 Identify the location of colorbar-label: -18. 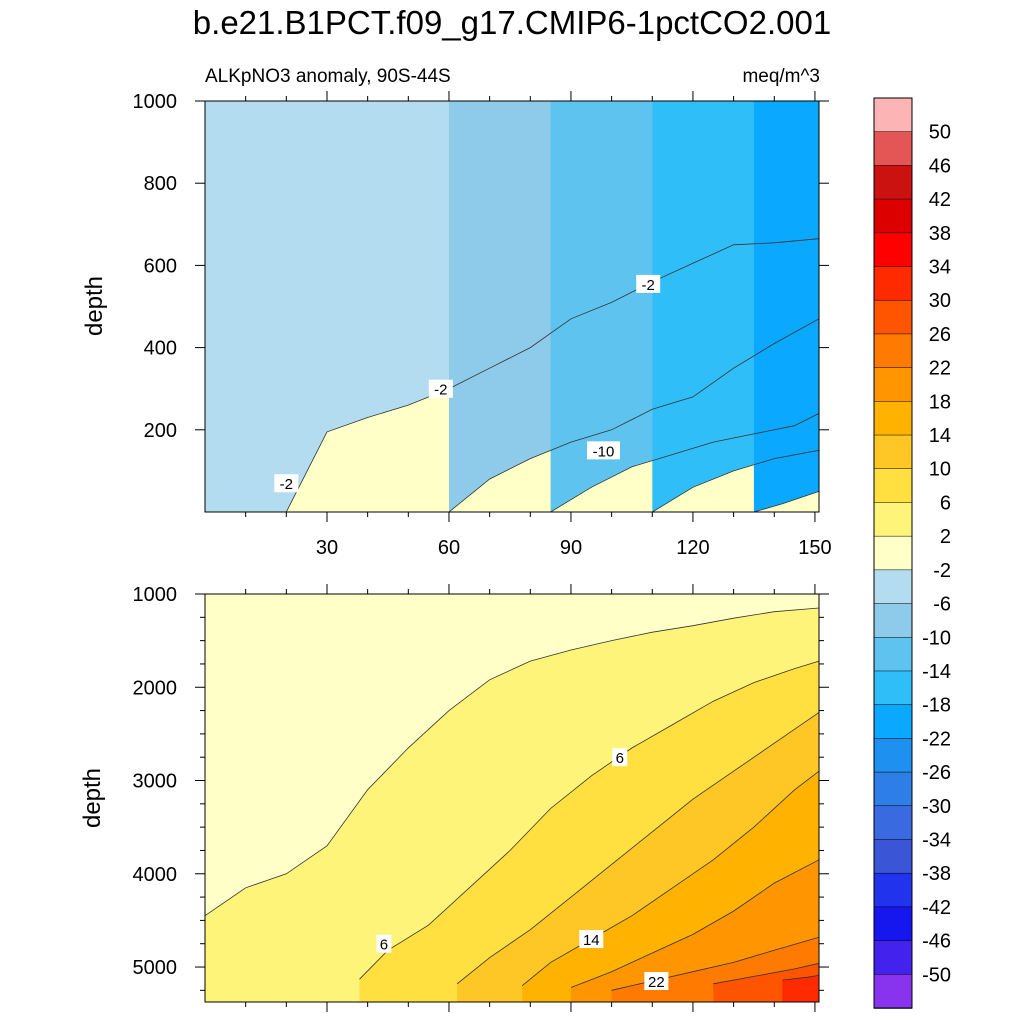
(936, 706).